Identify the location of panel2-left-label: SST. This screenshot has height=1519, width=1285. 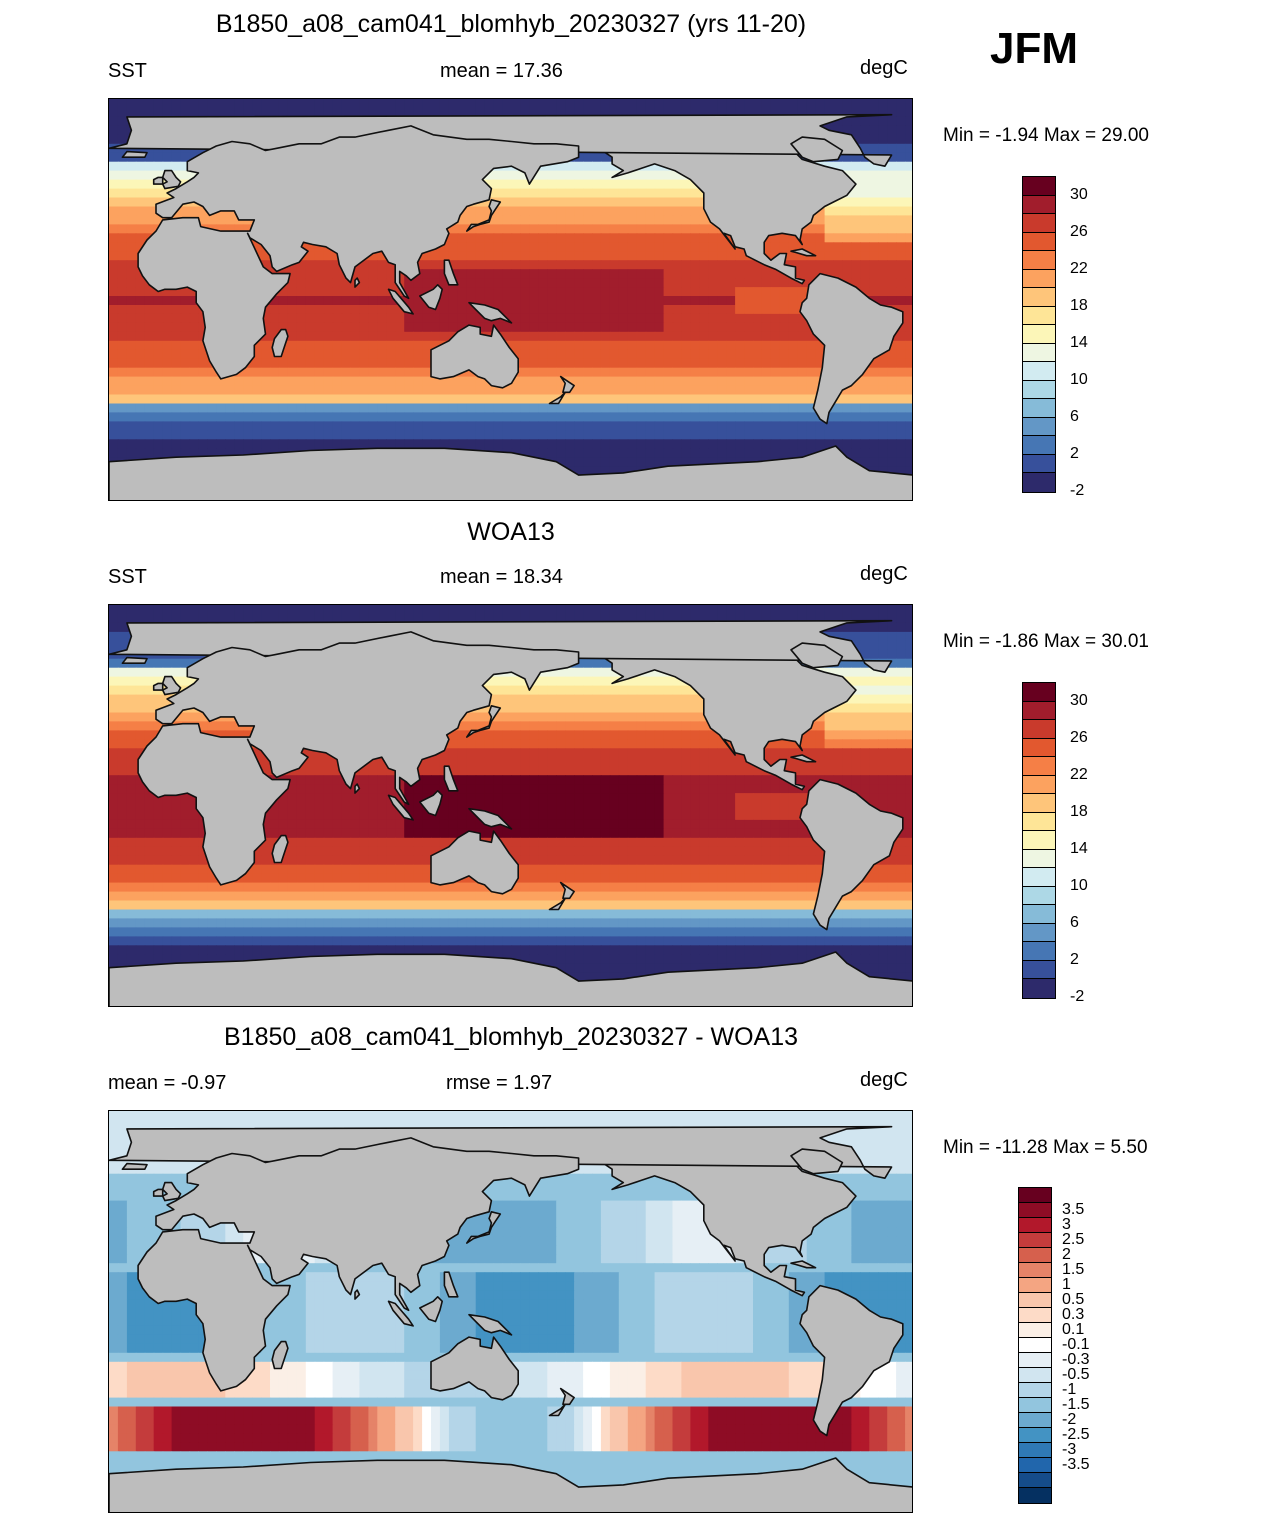
(127, 577).